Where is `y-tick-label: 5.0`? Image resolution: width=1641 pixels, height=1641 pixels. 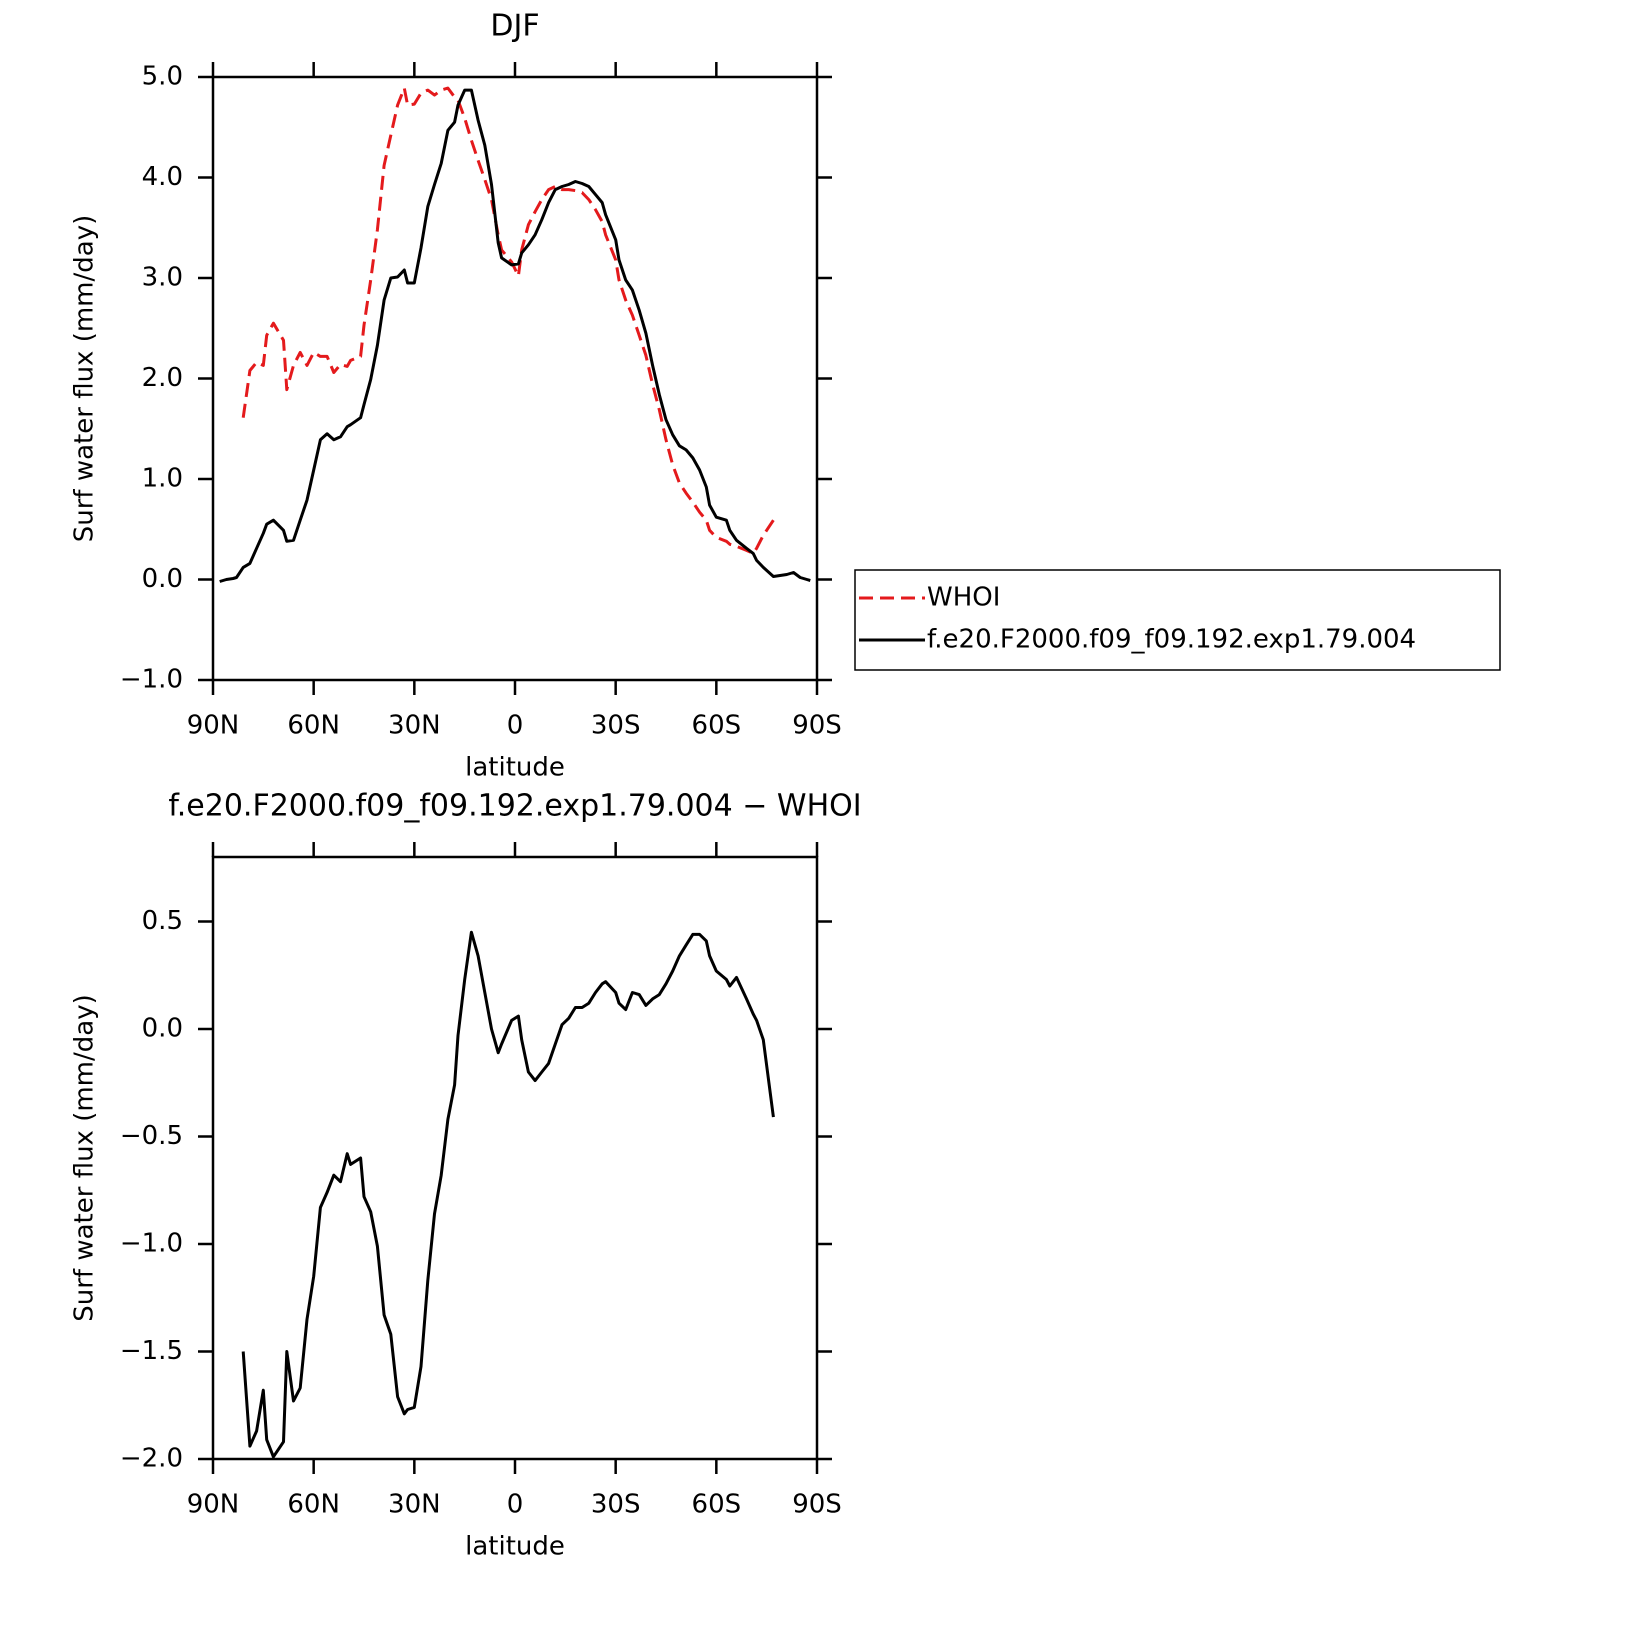 y-tick-label: 5.0 is located at coordinates (162, 77).